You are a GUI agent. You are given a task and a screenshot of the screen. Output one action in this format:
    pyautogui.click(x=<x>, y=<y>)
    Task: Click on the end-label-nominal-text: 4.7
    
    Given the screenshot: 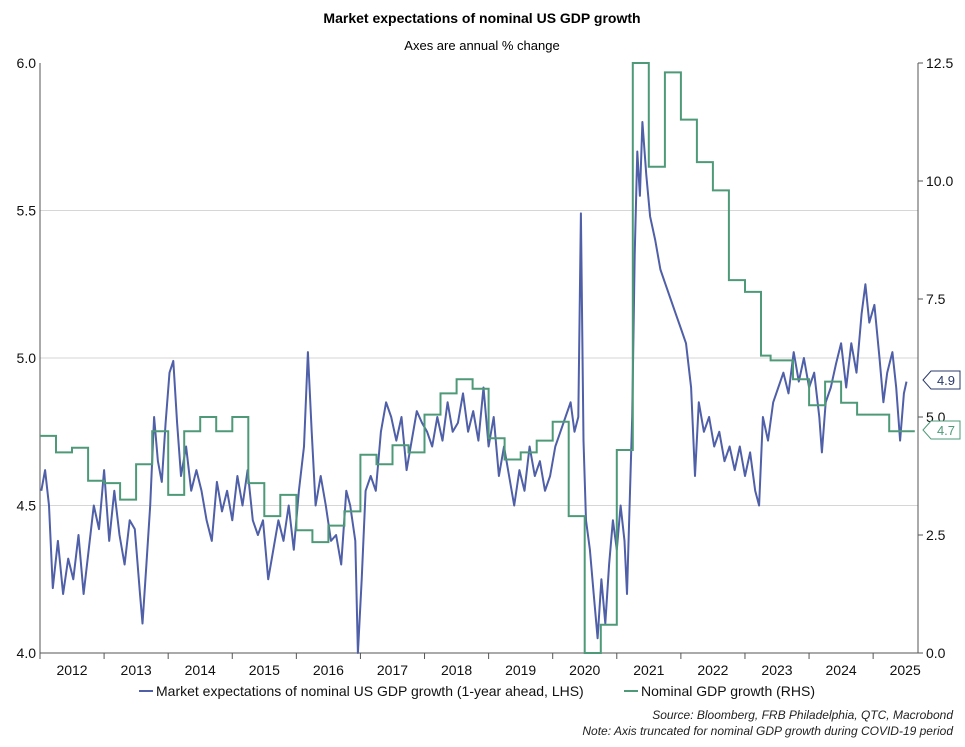 What is the action you would take?
    pyautogui.click(x=946, y=430)
    